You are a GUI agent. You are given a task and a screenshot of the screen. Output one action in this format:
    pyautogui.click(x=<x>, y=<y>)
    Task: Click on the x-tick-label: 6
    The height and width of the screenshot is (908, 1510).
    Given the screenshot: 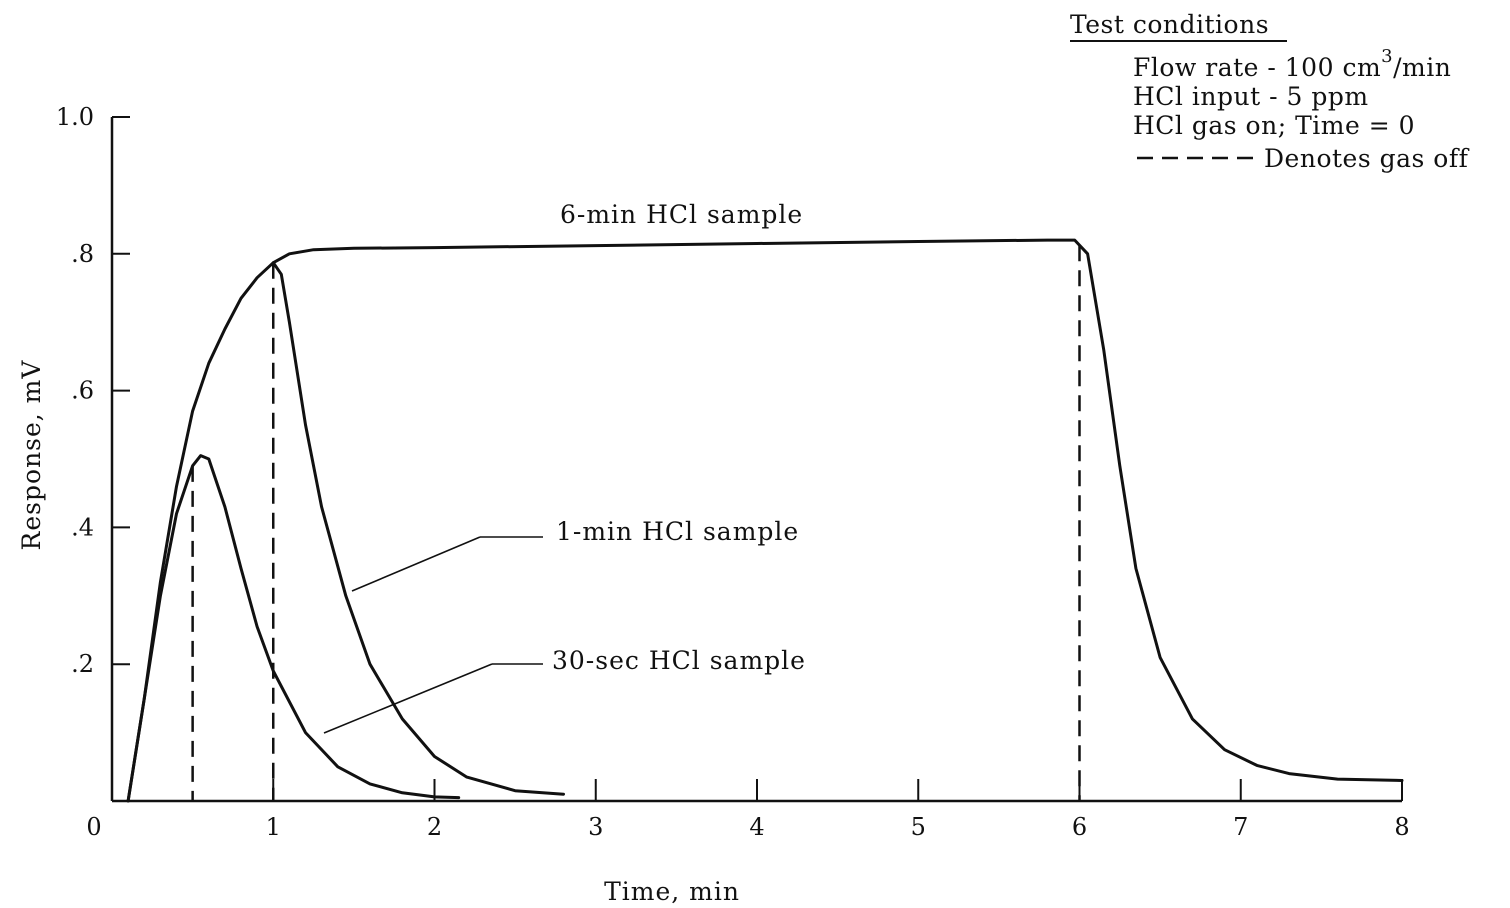 What is the action you would take?
    pyautogui.click(x=1079, y=827)
    